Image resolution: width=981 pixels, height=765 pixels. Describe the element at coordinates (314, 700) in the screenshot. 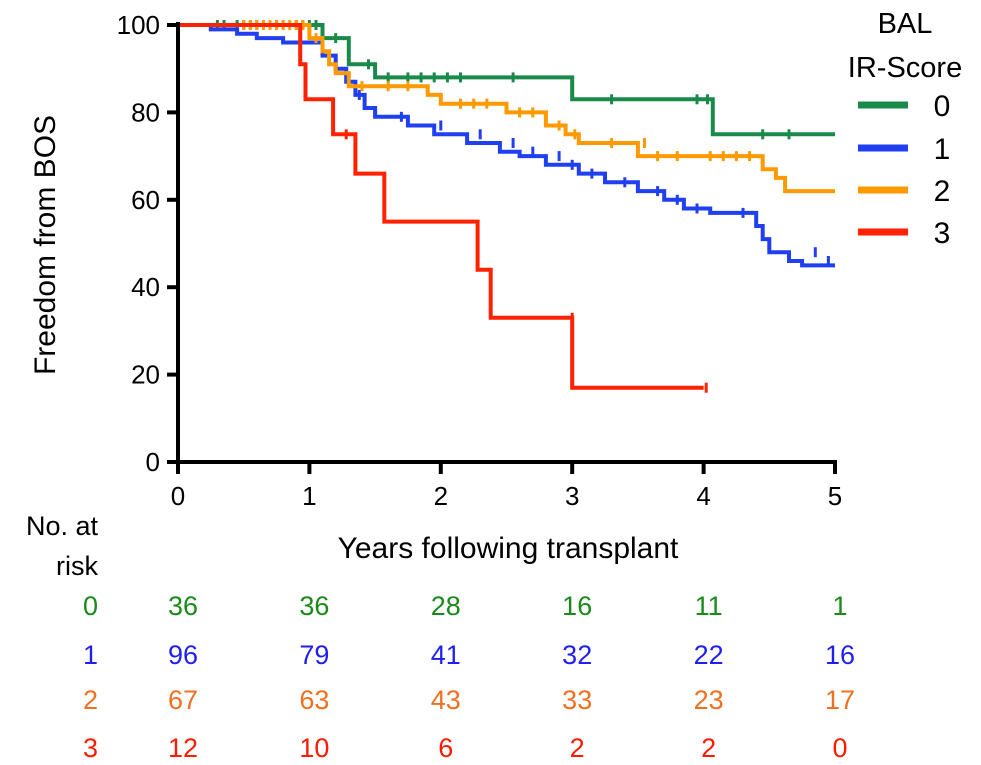

I see `risk-count: 63` at that location.